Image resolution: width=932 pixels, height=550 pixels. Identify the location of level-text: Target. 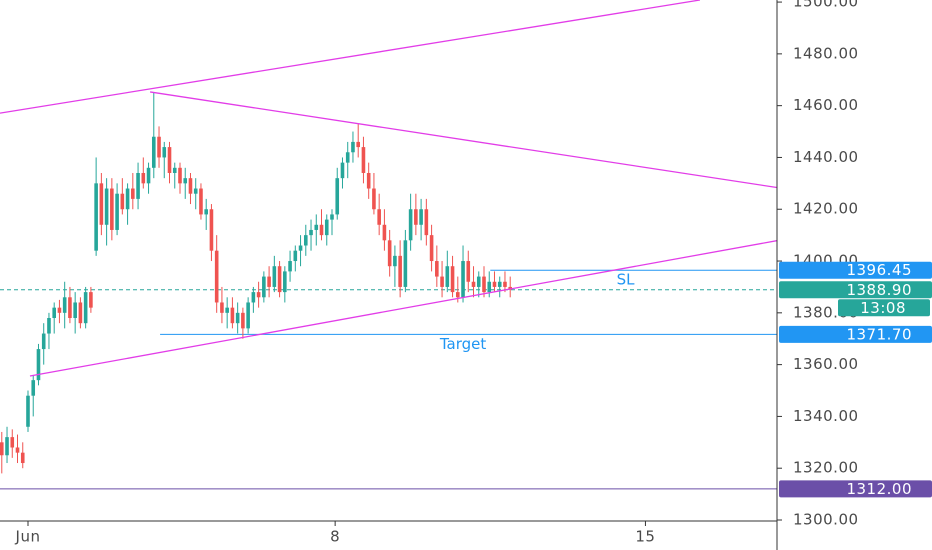
(463, 344).